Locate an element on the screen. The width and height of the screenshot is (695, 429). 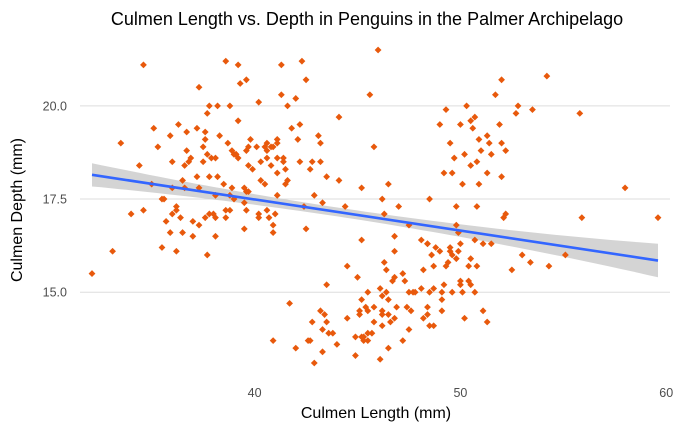
y-axis-ticks: 15.0 17.5 20.0 is located at coordinates (55, 199).